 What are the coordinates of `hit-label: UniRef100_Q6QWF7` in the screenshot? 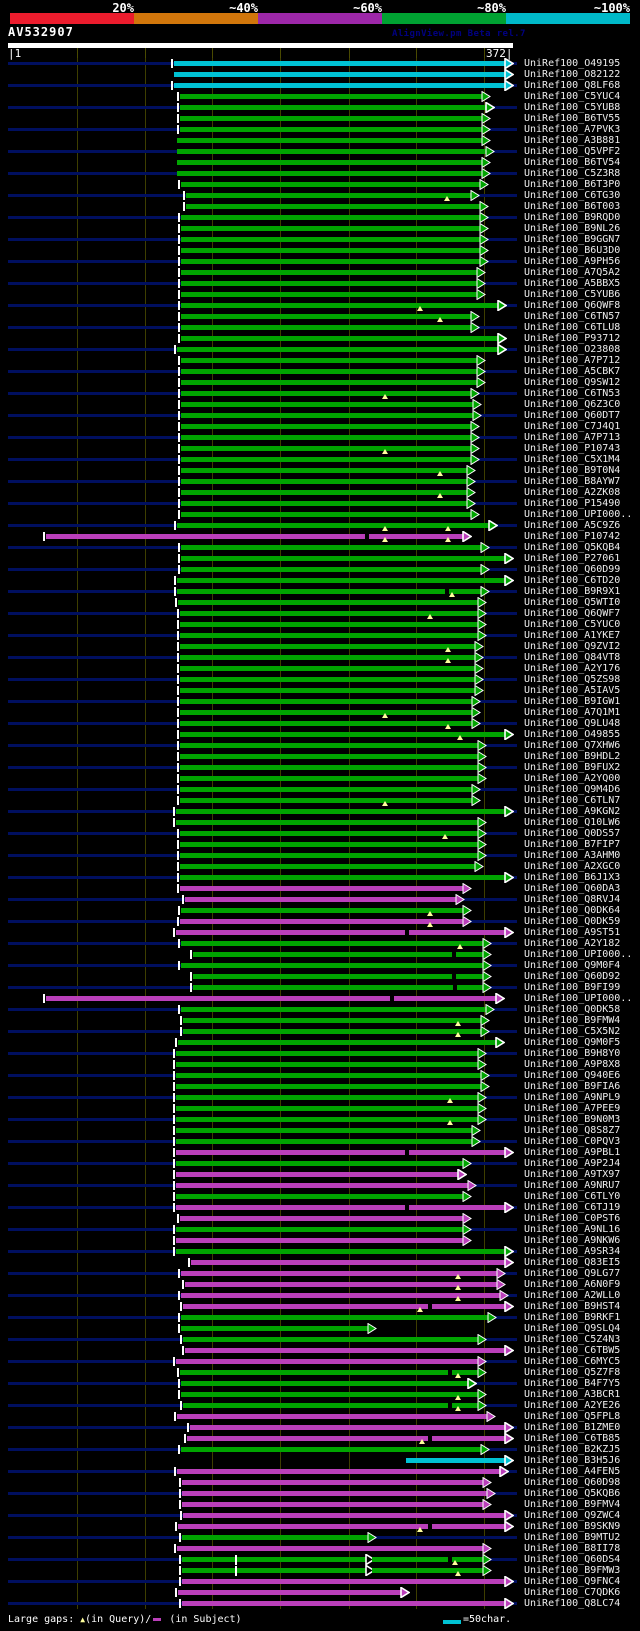 It's located at (572, 613).